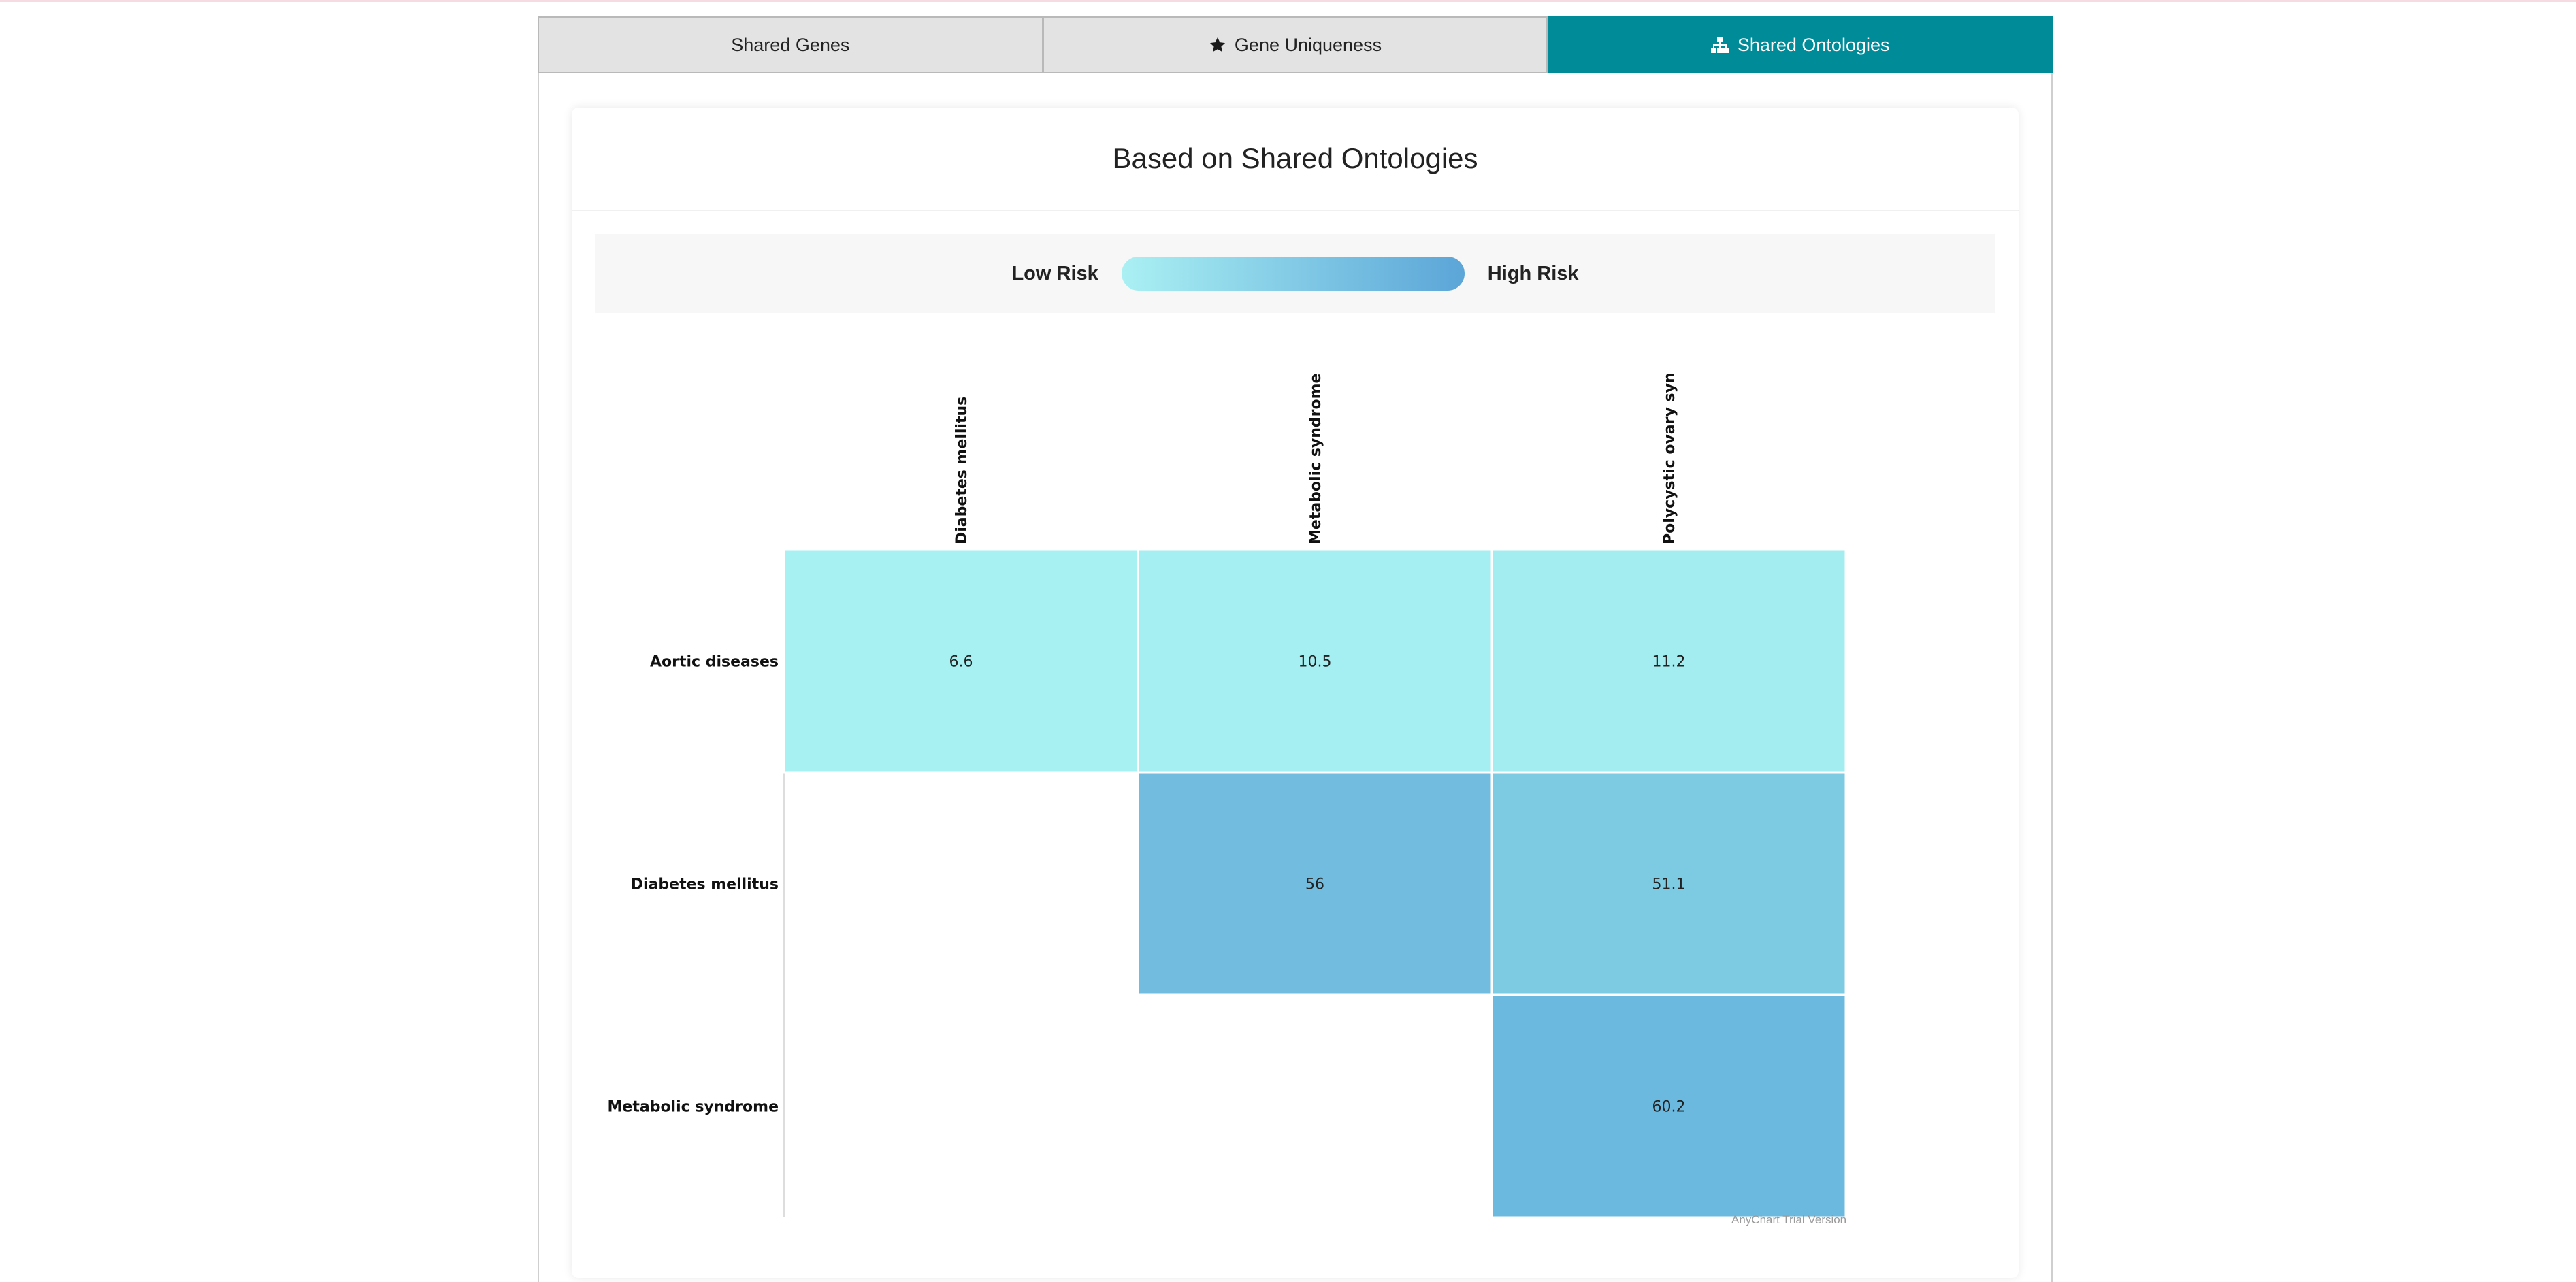  I want to click on tab-gene-uniqueness: Gene Uniqueness, so click(1295, 44).